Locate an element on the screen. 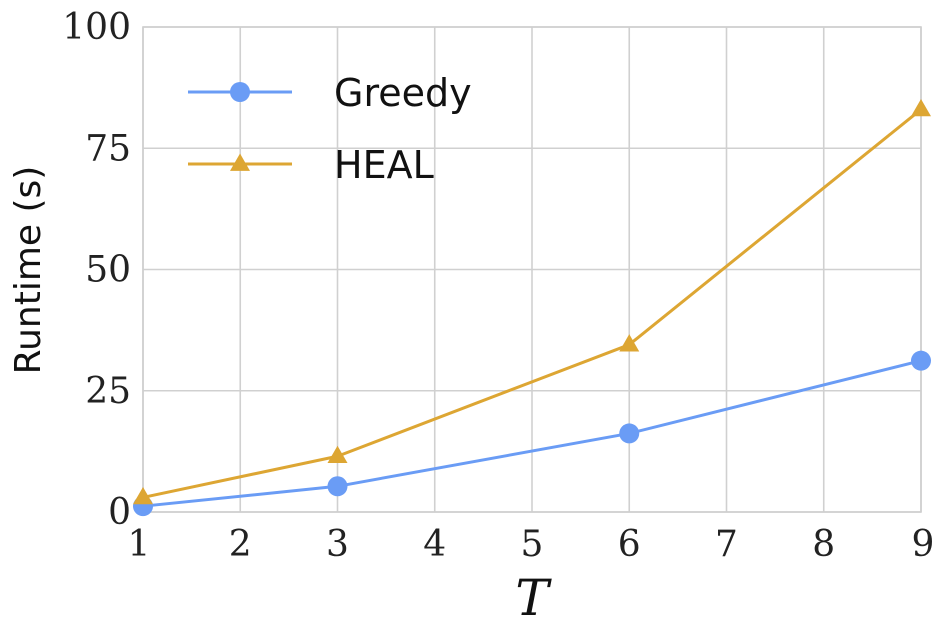  y-tick-label: 25 is located at coordinates (108, 391).